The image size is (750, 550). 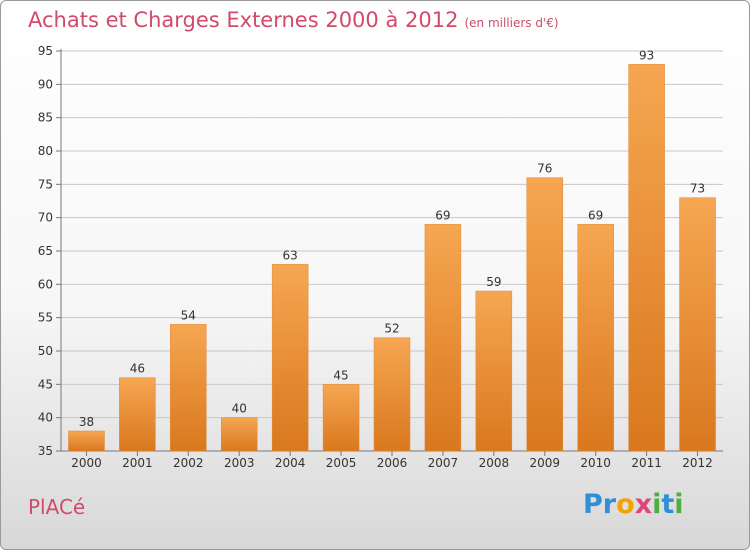 I want to click on y-tick-label: 65, so click(x=45, y=251).